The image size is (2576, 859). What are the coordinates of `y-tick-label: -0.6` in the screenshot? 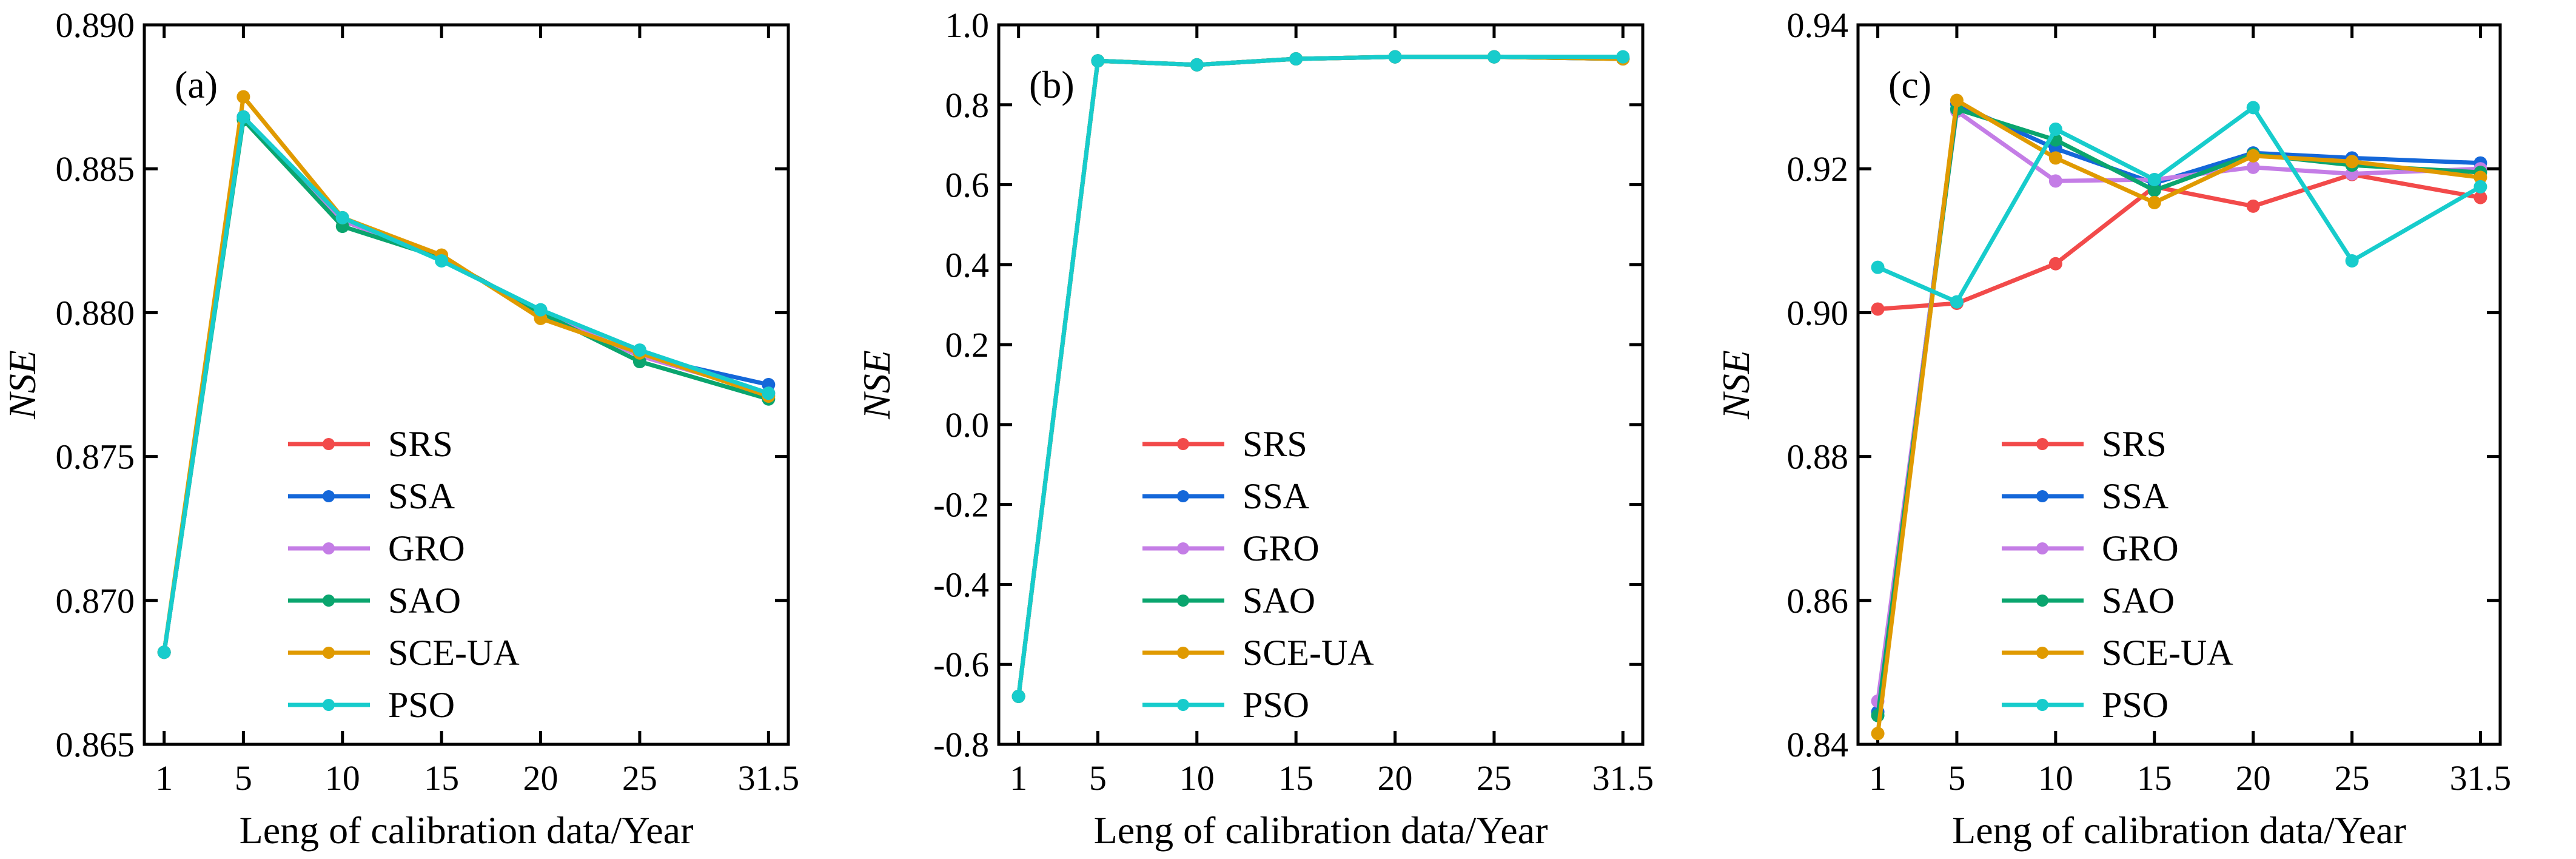 It's located at (961, 664).